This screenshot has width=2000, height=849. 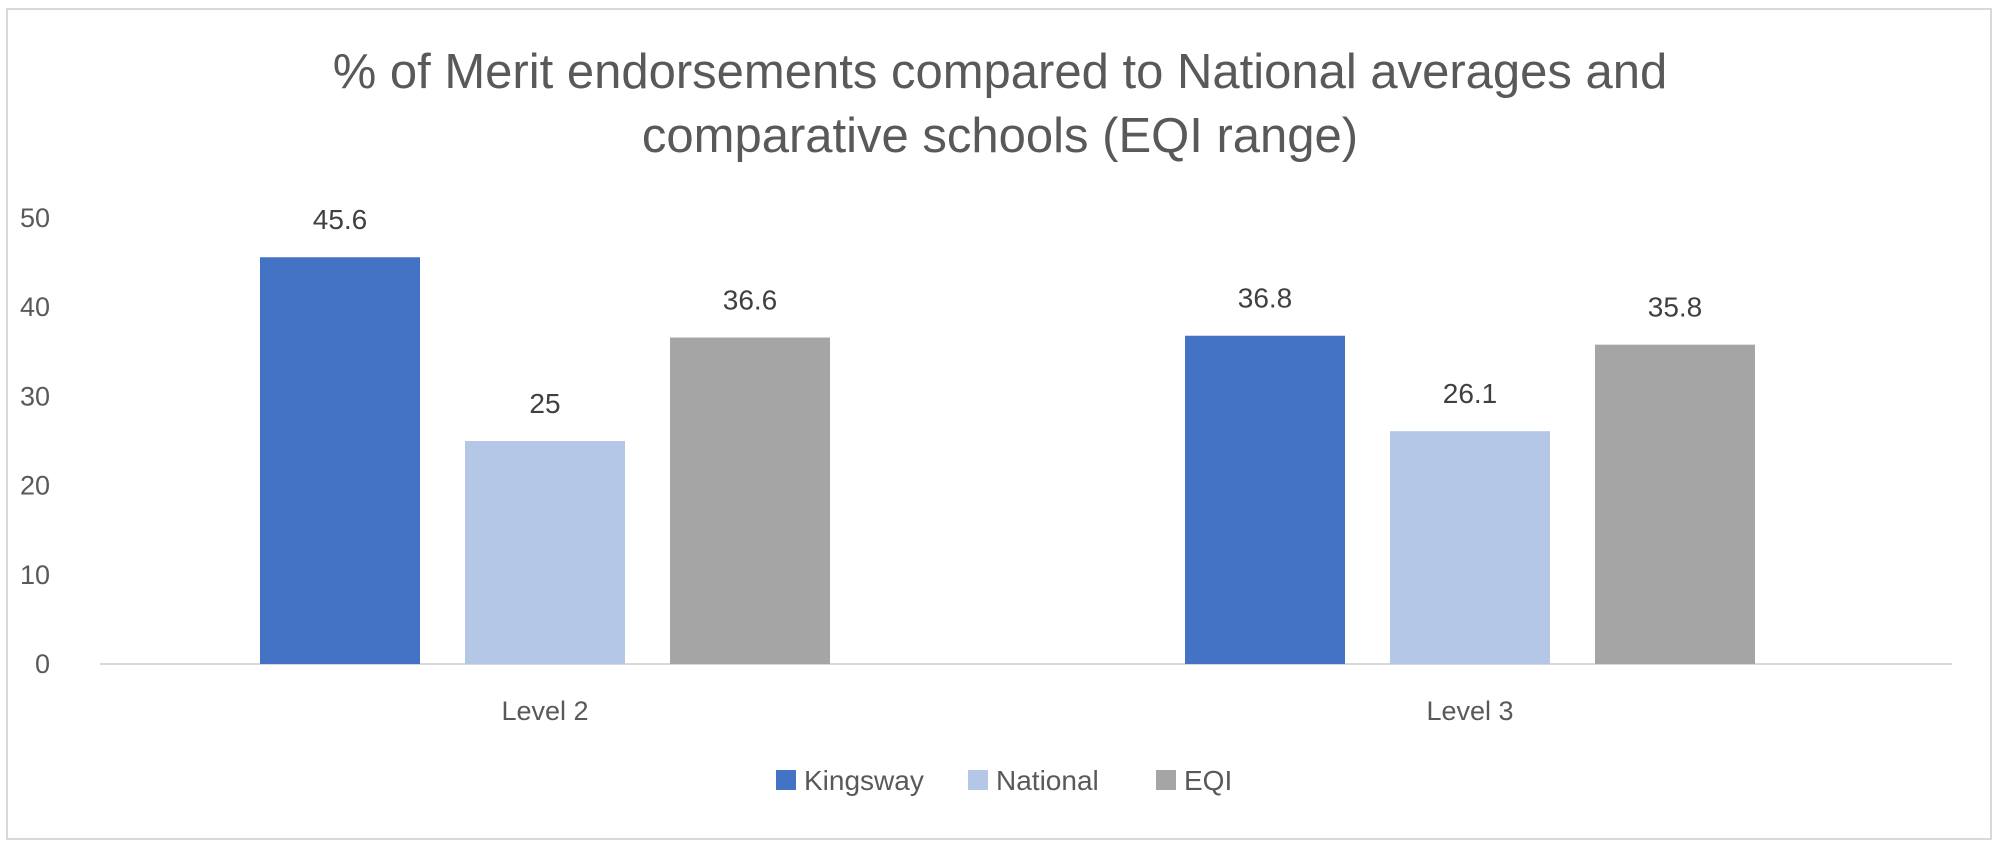 What do you see at coordinates (1675, 307) in the screenshot?
I see `data-label: 35.8` at bounding box center [1675, 307].